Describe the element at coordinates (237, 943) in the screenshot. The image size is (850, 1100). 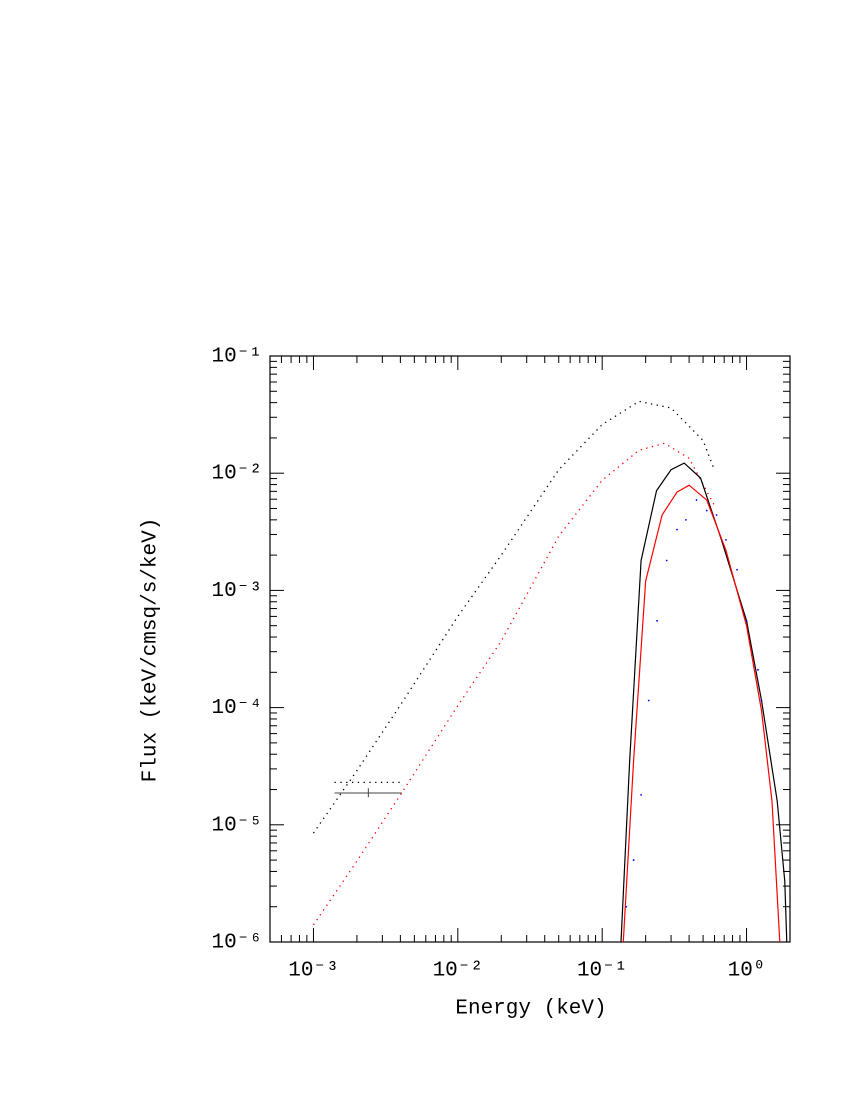
I see `y-tick-label: 10⁻⁶` at that location.